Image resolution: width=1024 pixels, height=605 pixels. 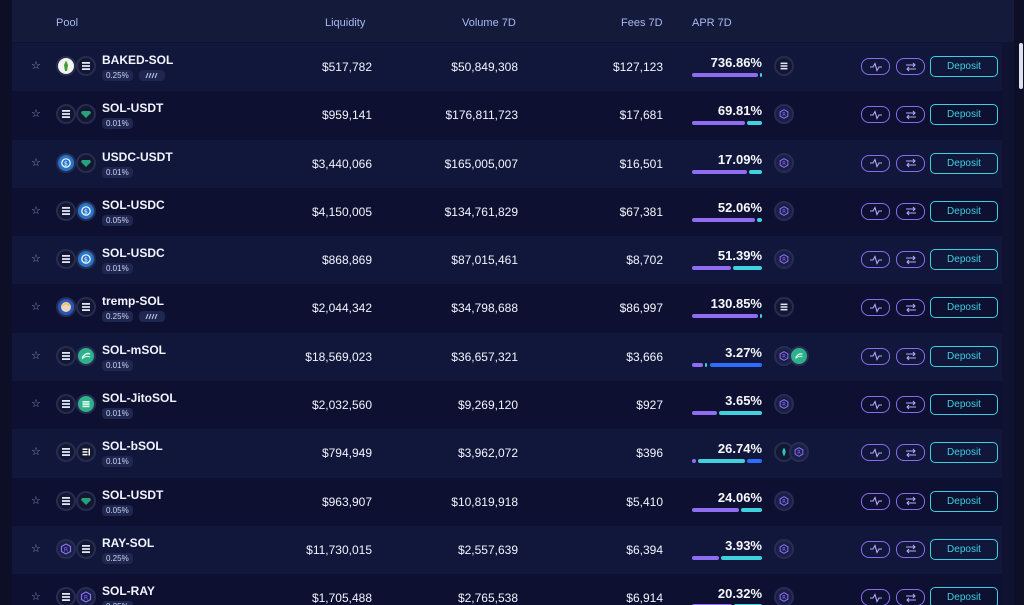 What do you see at coordinates (487, 549) in the screenshot?
I see `volume-value: $2,557,639` at bounding box center [487, 549].